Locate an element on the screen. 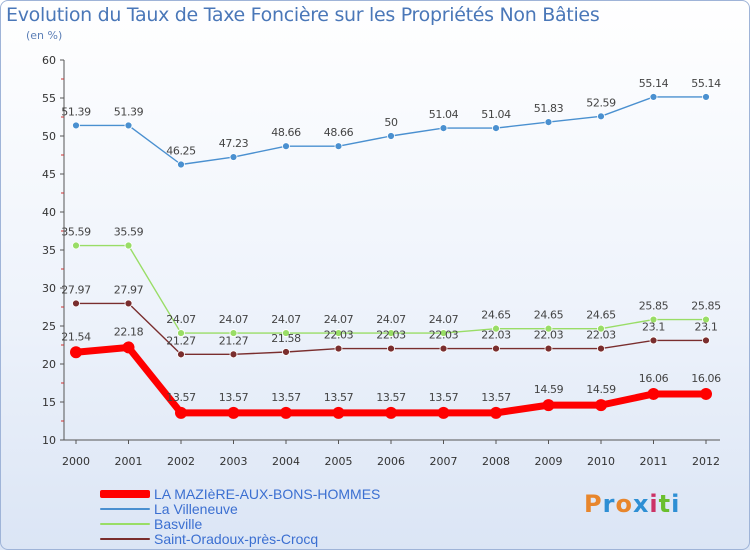  legend-label: LA MAZIèRE-AUX-BONS-HOMMES is located at coordinates (267, 493).